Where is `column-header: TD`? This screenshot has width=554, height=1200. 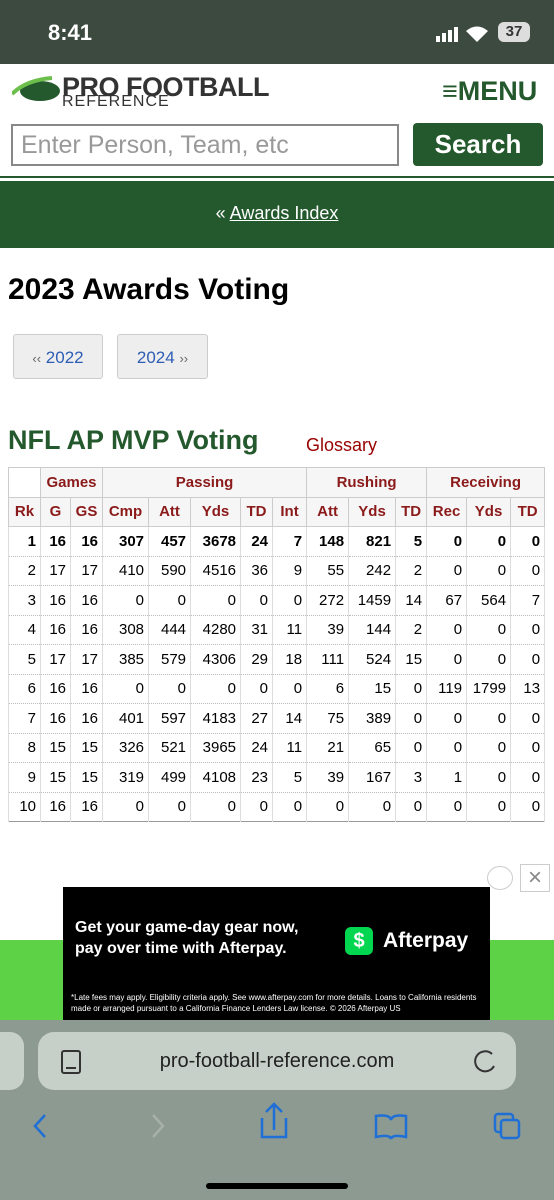
column-header: TD is located at coordinates (411, 511).